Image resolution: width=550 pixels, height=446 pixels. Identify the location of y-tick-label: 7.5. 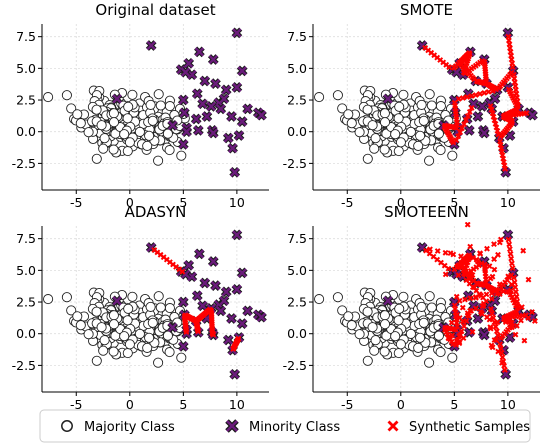
(26, 36).